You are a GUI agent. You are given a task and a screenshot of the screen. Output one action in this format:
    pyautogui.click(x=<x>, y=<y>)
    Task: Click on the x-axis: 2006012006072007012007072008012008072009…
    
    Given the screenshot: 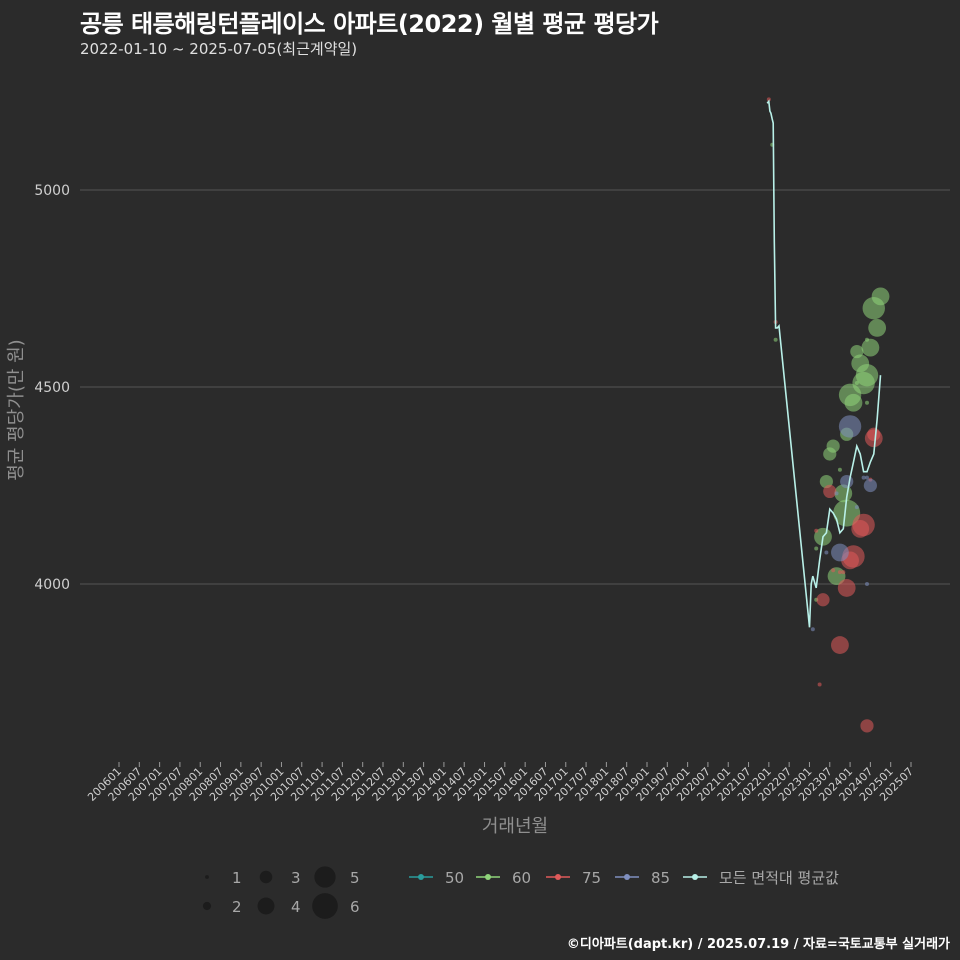 What is the action you would take?
    pyautogui.click(x=500, y=783)
    